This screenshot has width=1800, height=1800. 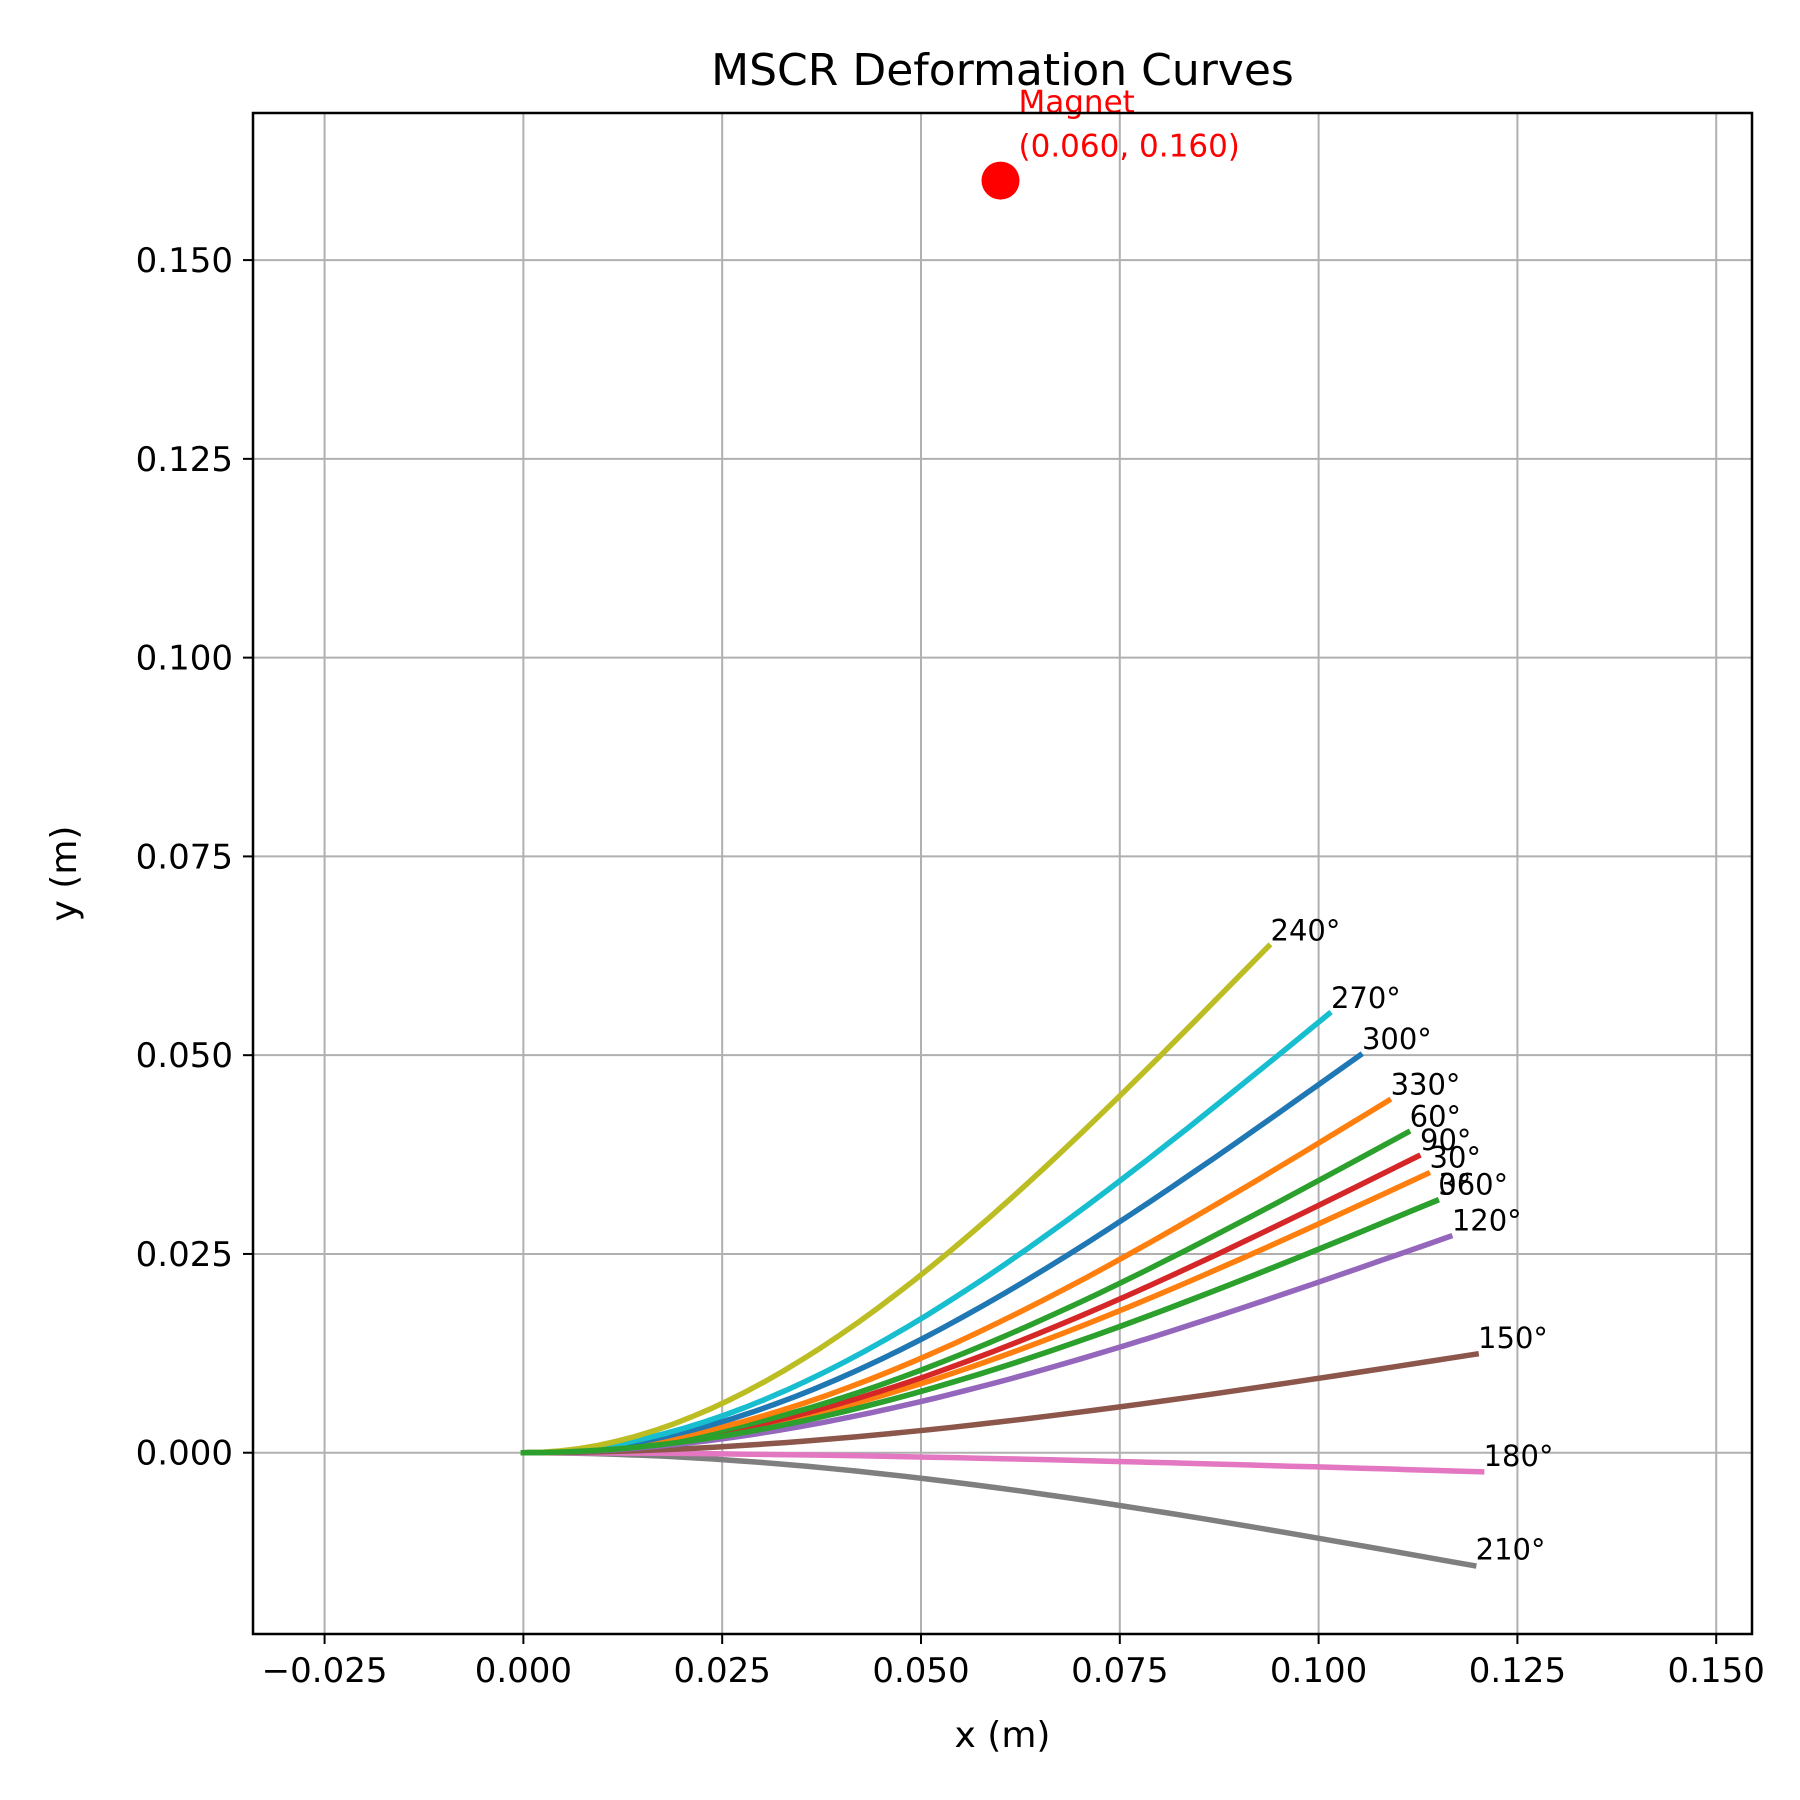 What do you see at coordinates (523, 1671) in the screenshot?
I see `x-tick-label: 0.000` at bounding box center [523, 1671].